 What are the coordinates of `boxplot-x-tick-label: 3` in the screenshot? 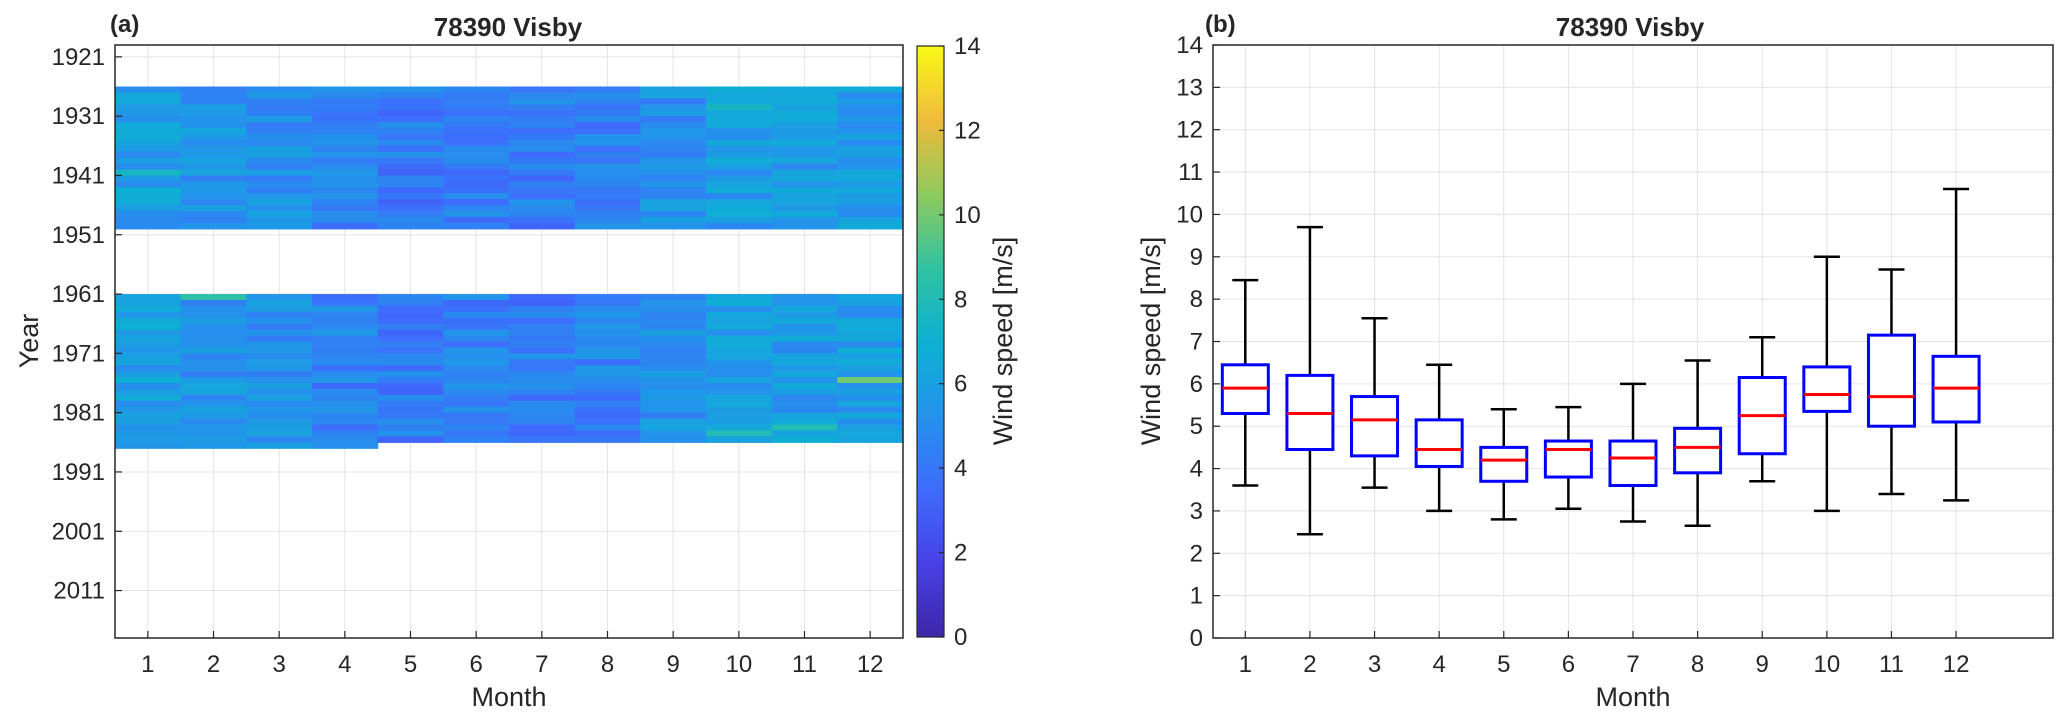 It's located at (1374, 664).